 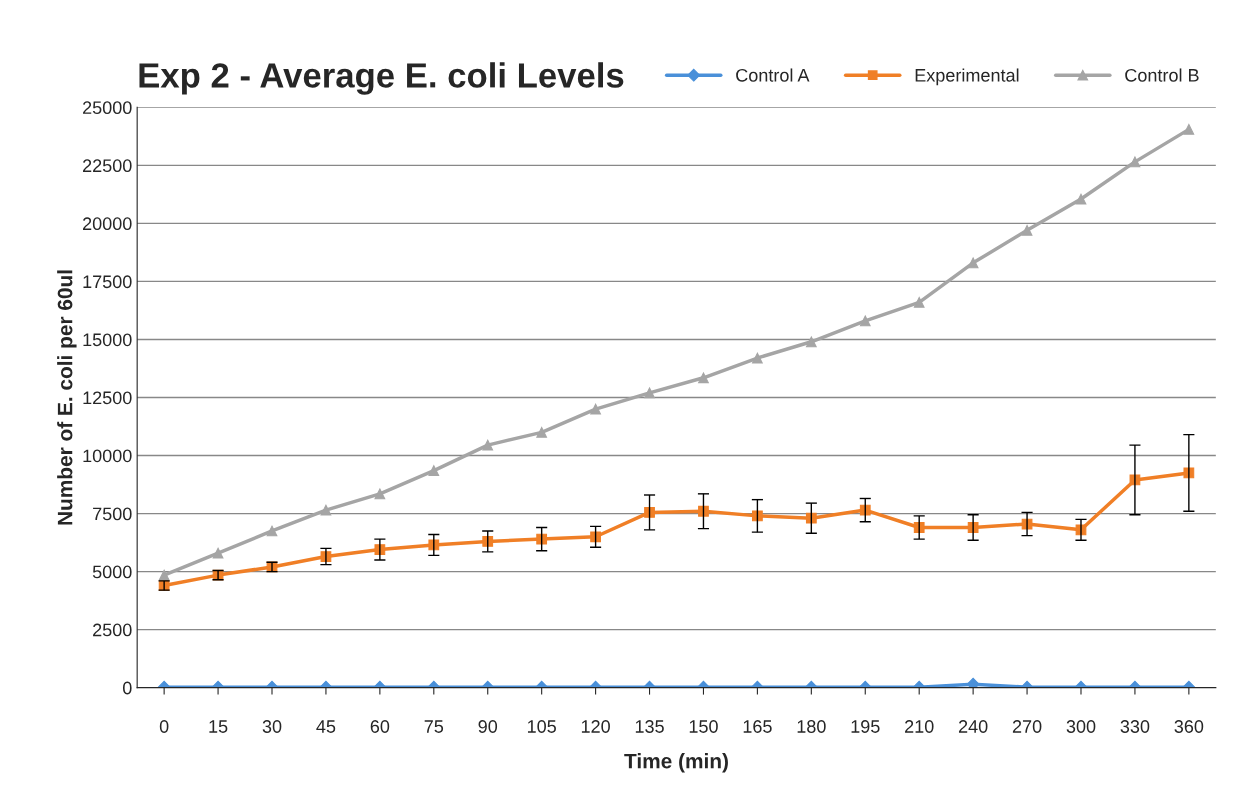 What do you see at coordinates (381, 78) in the screenshot?
I see `chart-title: Exp 2 - Average E. coli Levels` at bounding box center [381, 78].